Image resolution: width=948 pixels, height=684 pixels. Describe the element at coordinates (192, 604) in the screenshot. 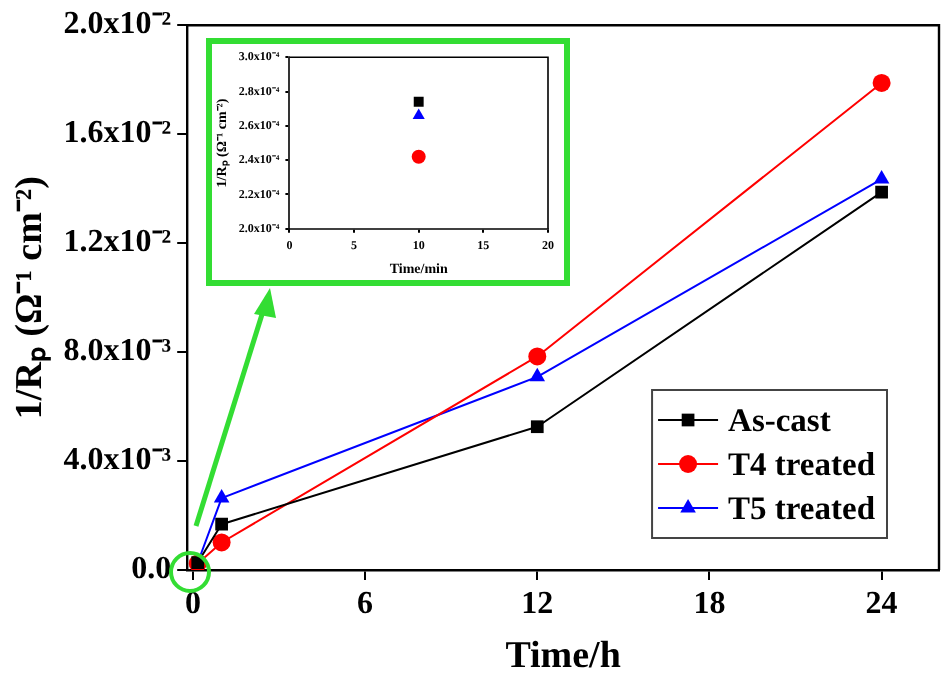

I see `x-tick-label: 0` at that location.